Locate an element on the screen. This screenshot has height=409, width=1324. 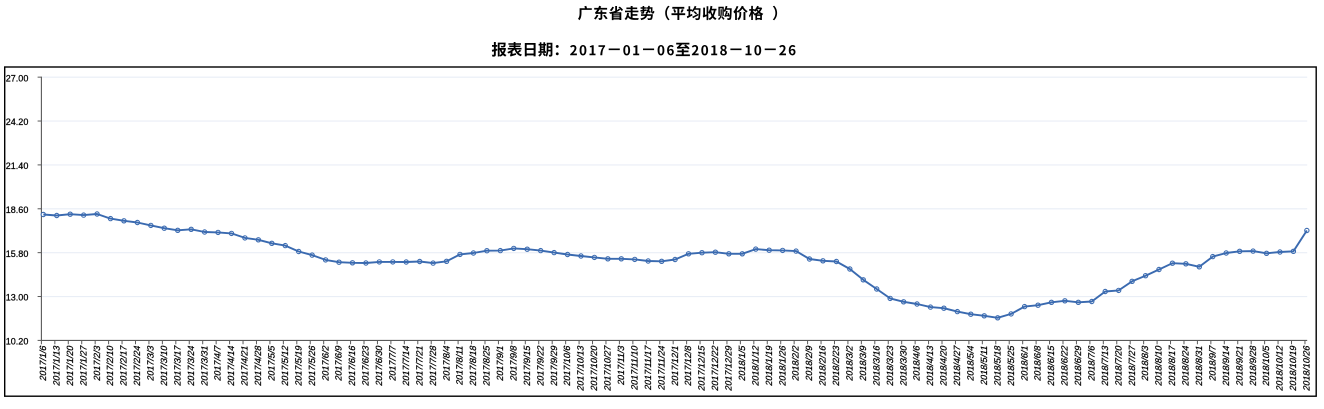
svg-text: 2017/10/6 is located at coordinates (567, 365).